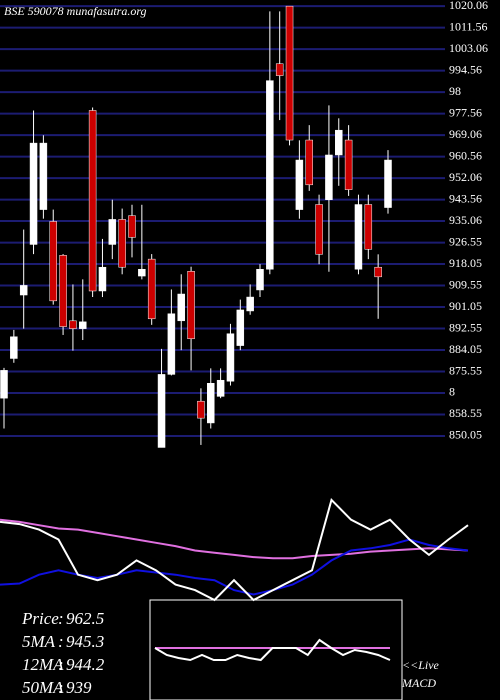  What do you see at coordinates (465, 306) in the screenshot?
I see `y-tick-label: 901.05` at bounding box center [465, 306].